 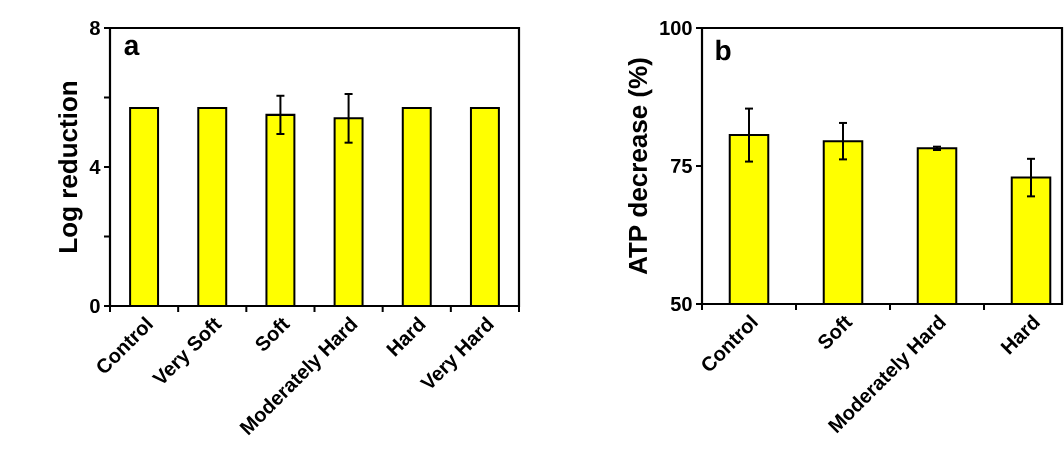 What do you see at coordinates (681, 304) in the screenshot?
I see `y-tick-label: 50` at bounding box center [681, 304].